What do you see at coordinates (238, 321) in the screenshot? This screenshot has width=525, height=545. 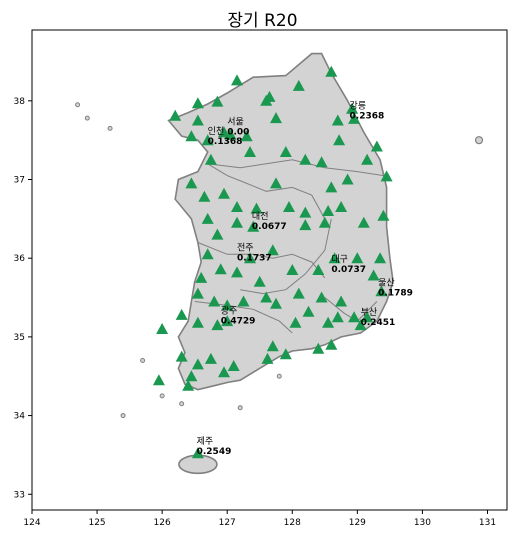 I see `city-value-label: 0.4729` at bounding box center [238, 321].